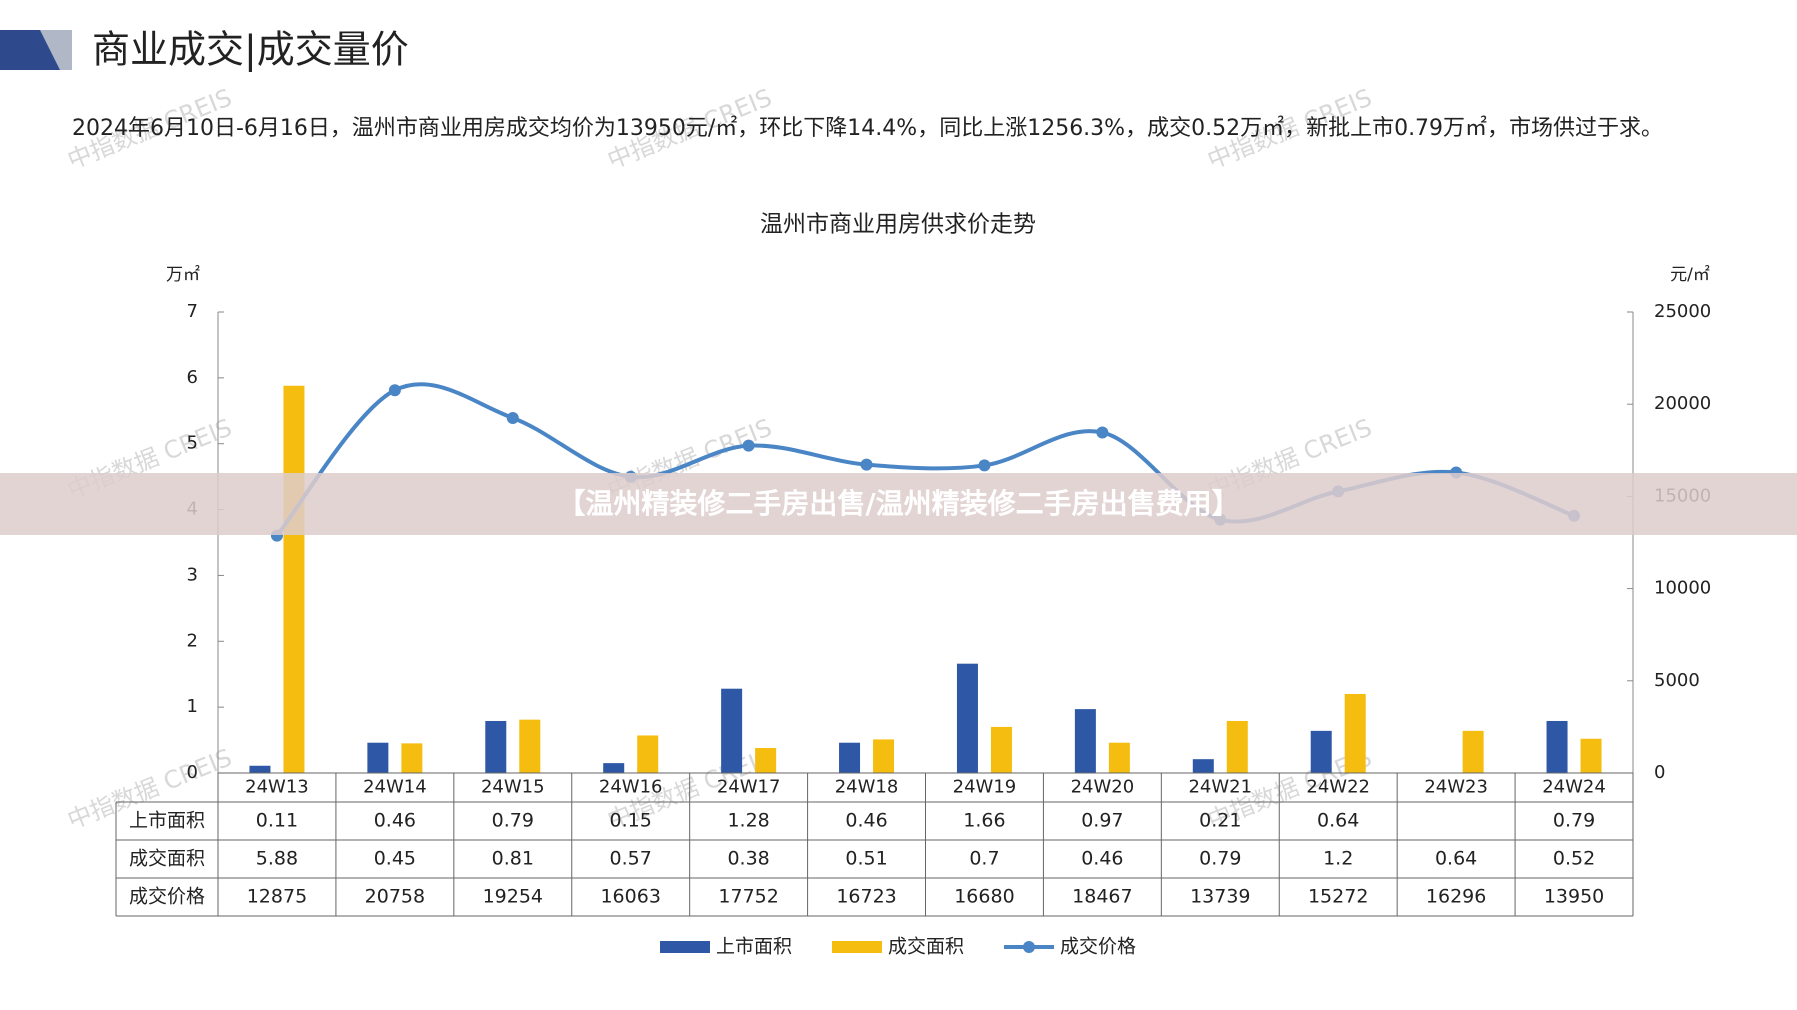  I want to click on table-cell: 0.38, so click(748, 859).